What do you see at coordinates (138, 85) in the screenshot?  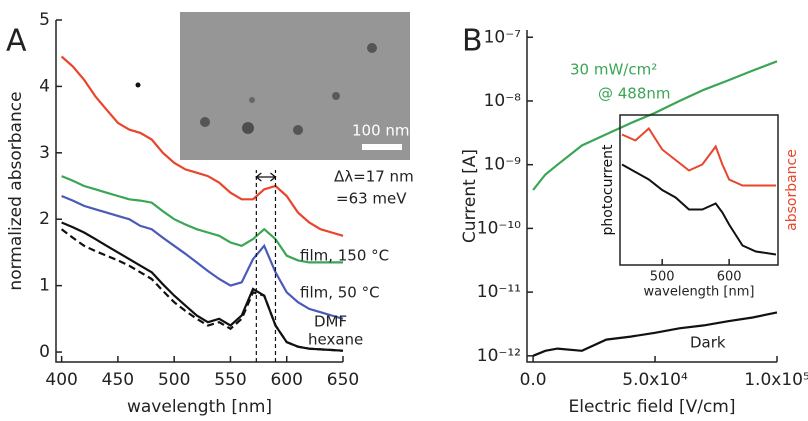 I see `dot` at bounding box center [138, 85].